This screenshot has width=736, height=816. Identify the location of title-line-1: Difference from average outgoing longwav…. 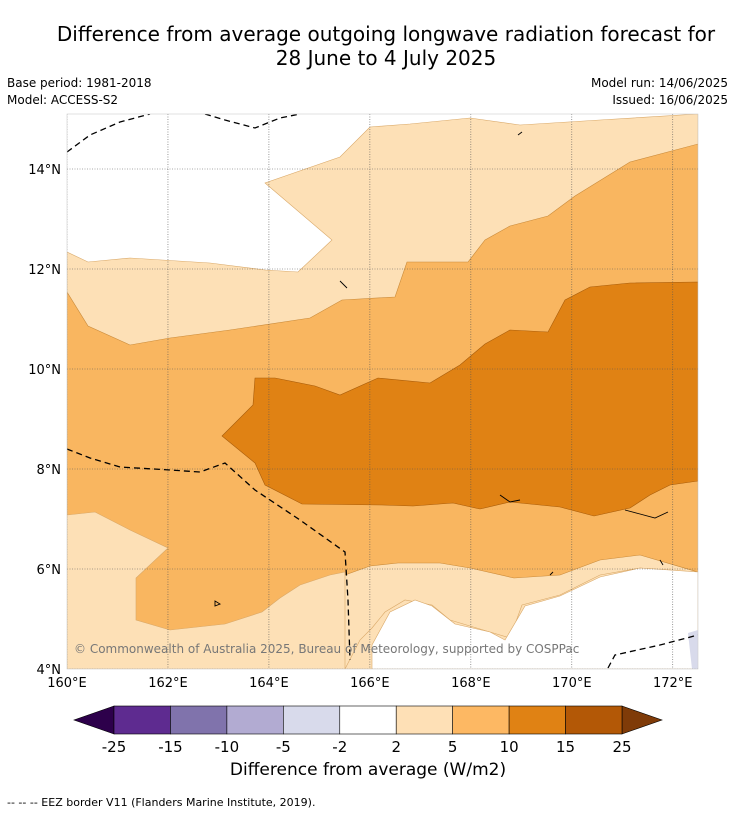
(386, 34).